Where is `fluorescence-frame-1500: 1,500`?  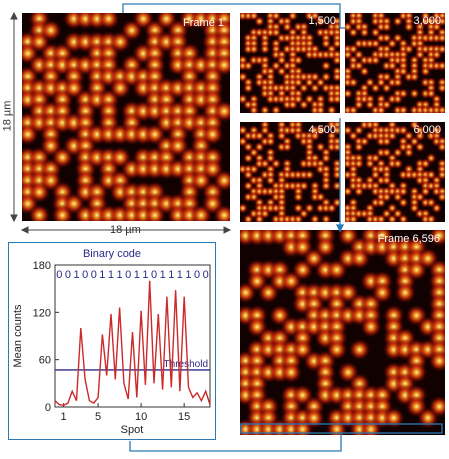 fluorescence-frame-1500: 1,500 is located at coordinates (290, 63).